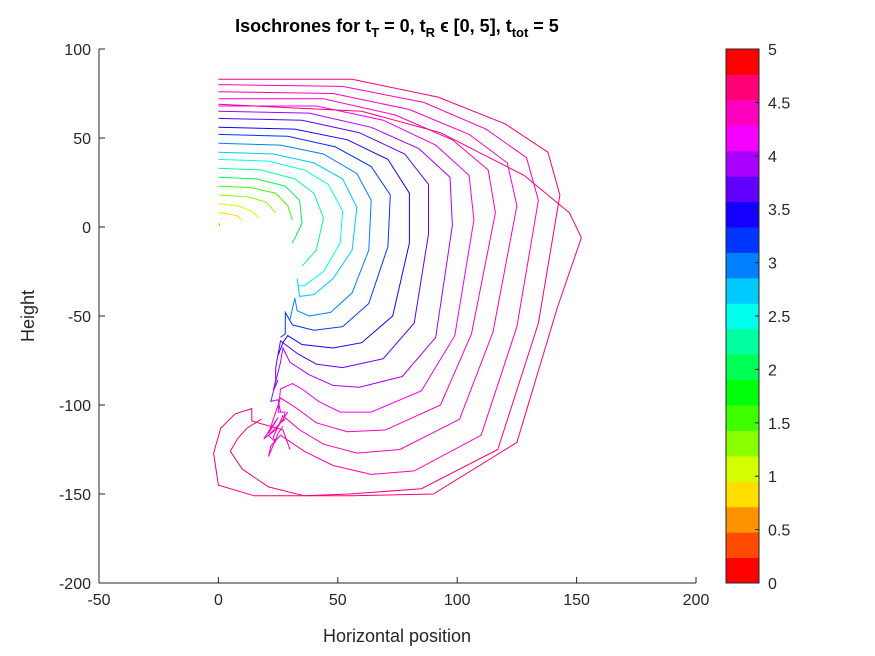 The width and height of the screenshot is (875, 656). I want to click on x-tick-label: -50, so click(98, 600).